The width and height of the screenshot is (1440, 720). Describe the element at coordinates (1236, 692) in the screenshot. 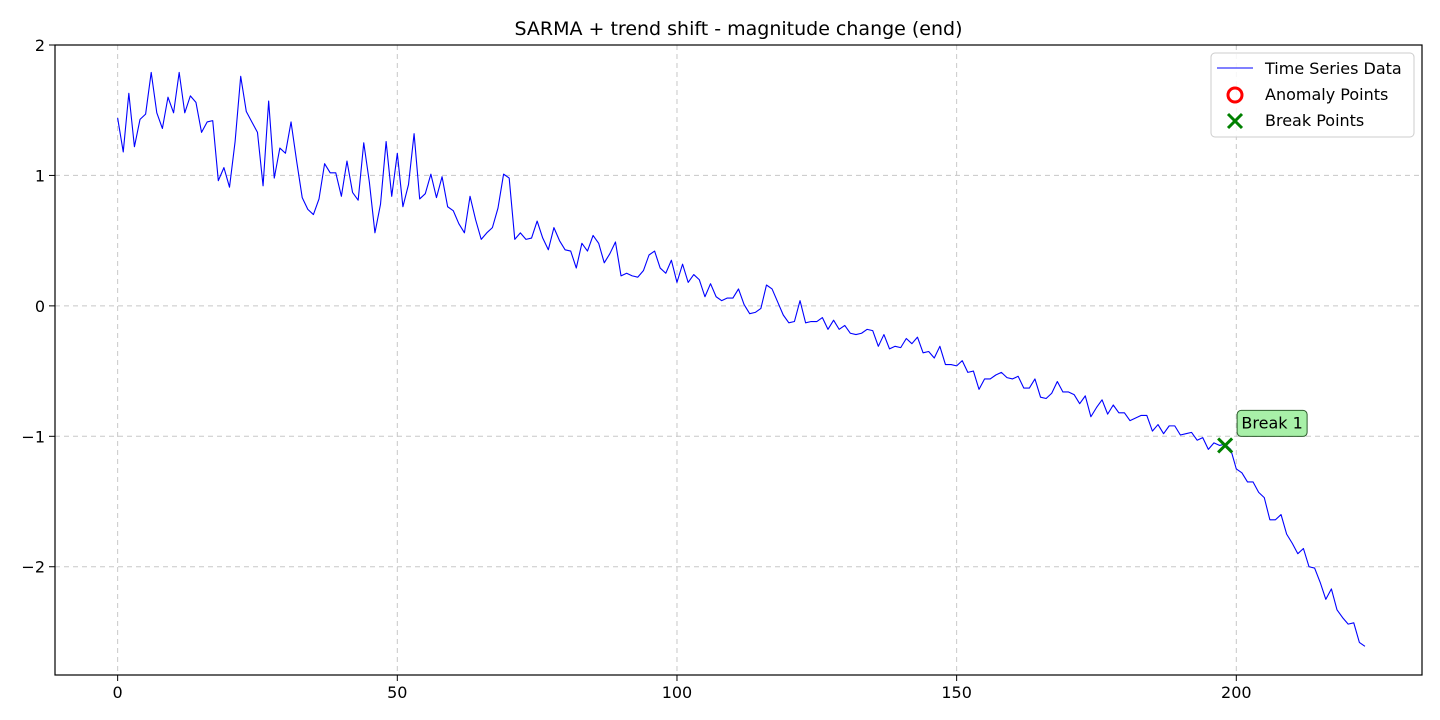

I see `x-tick-label: 200` at that location.